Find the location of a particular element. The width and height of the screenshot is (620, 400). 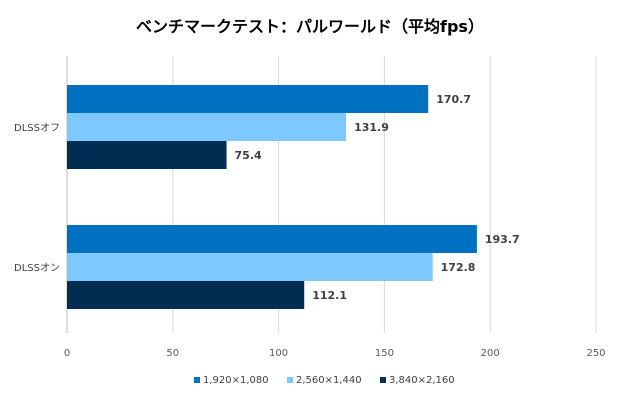

category-labels: DLSSオフ DLSSオン is located at coordinates (37, 198).